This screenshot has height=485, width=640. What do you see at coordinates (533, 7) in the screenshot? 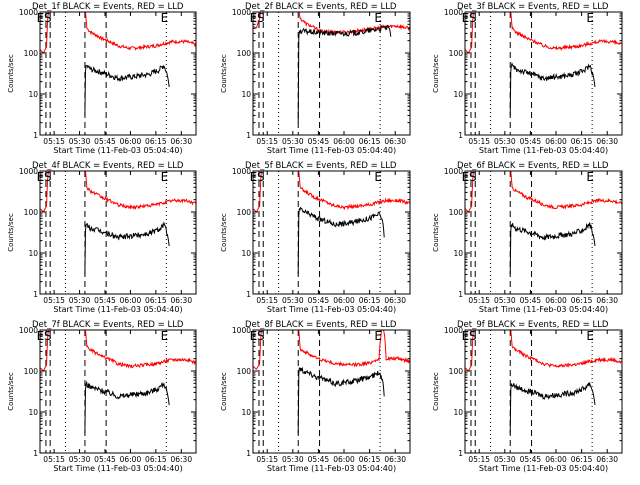
I see `chart-title: Det_3f BLACK = Events, RED = LLD` at bounding box center [533, 7].